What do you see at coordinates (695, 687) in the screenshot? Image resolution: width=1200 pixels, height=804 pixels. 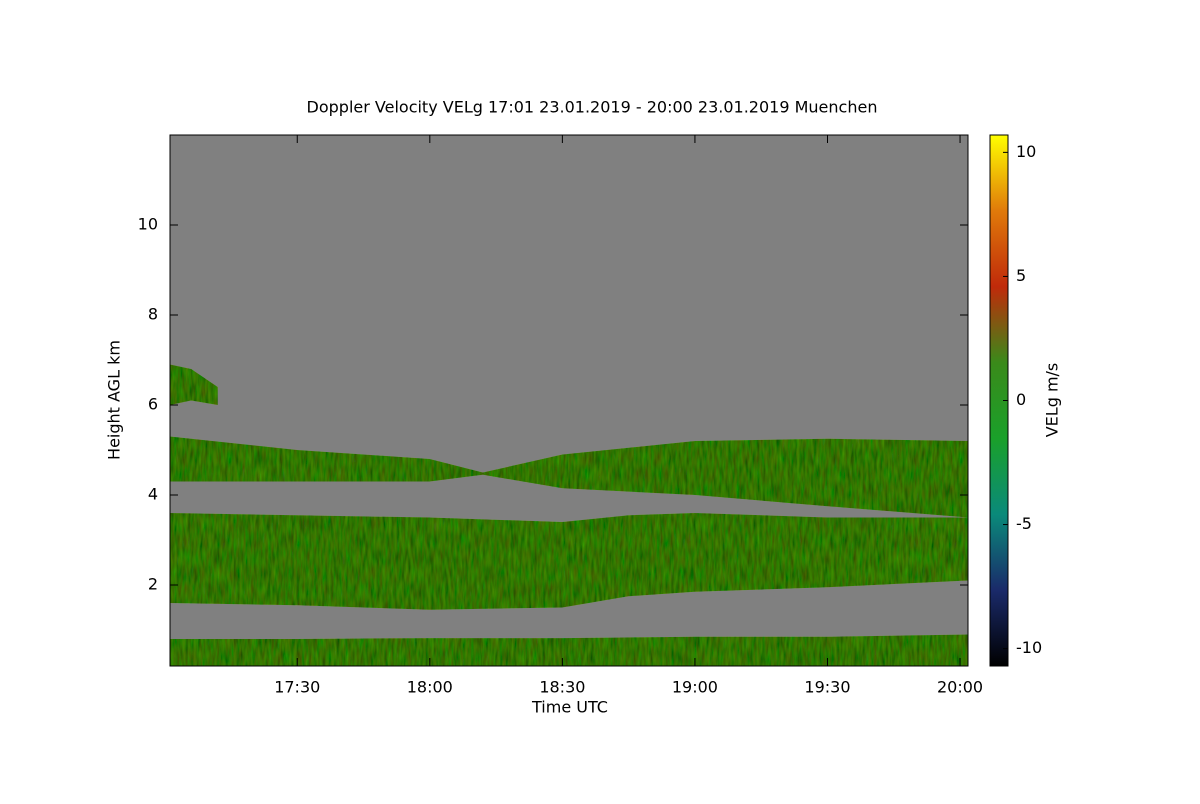 I see `x-tick-label: 19:00` at bounding box center [695, 687].